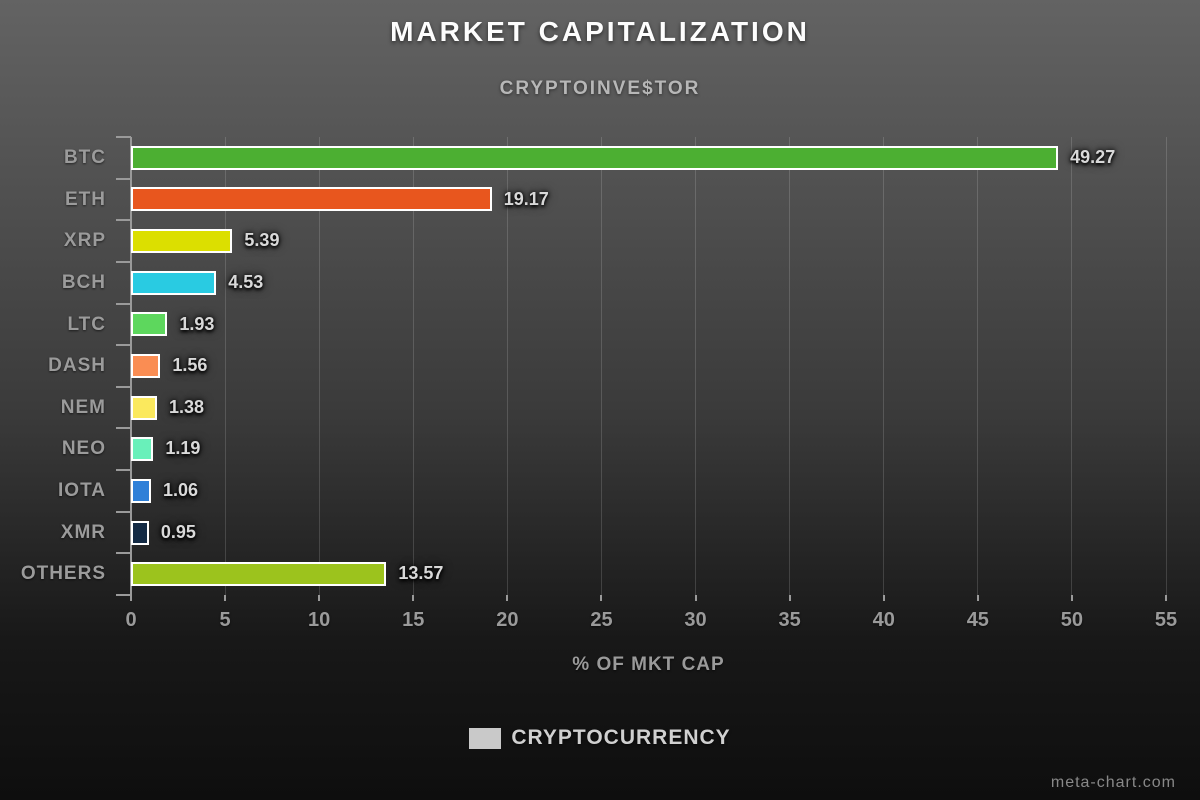 The width and height of the screenshot is (1200, 800). Describe the element at coordinates (526, 198) in the screenshot. I see `value-label: 19.17` at that location.